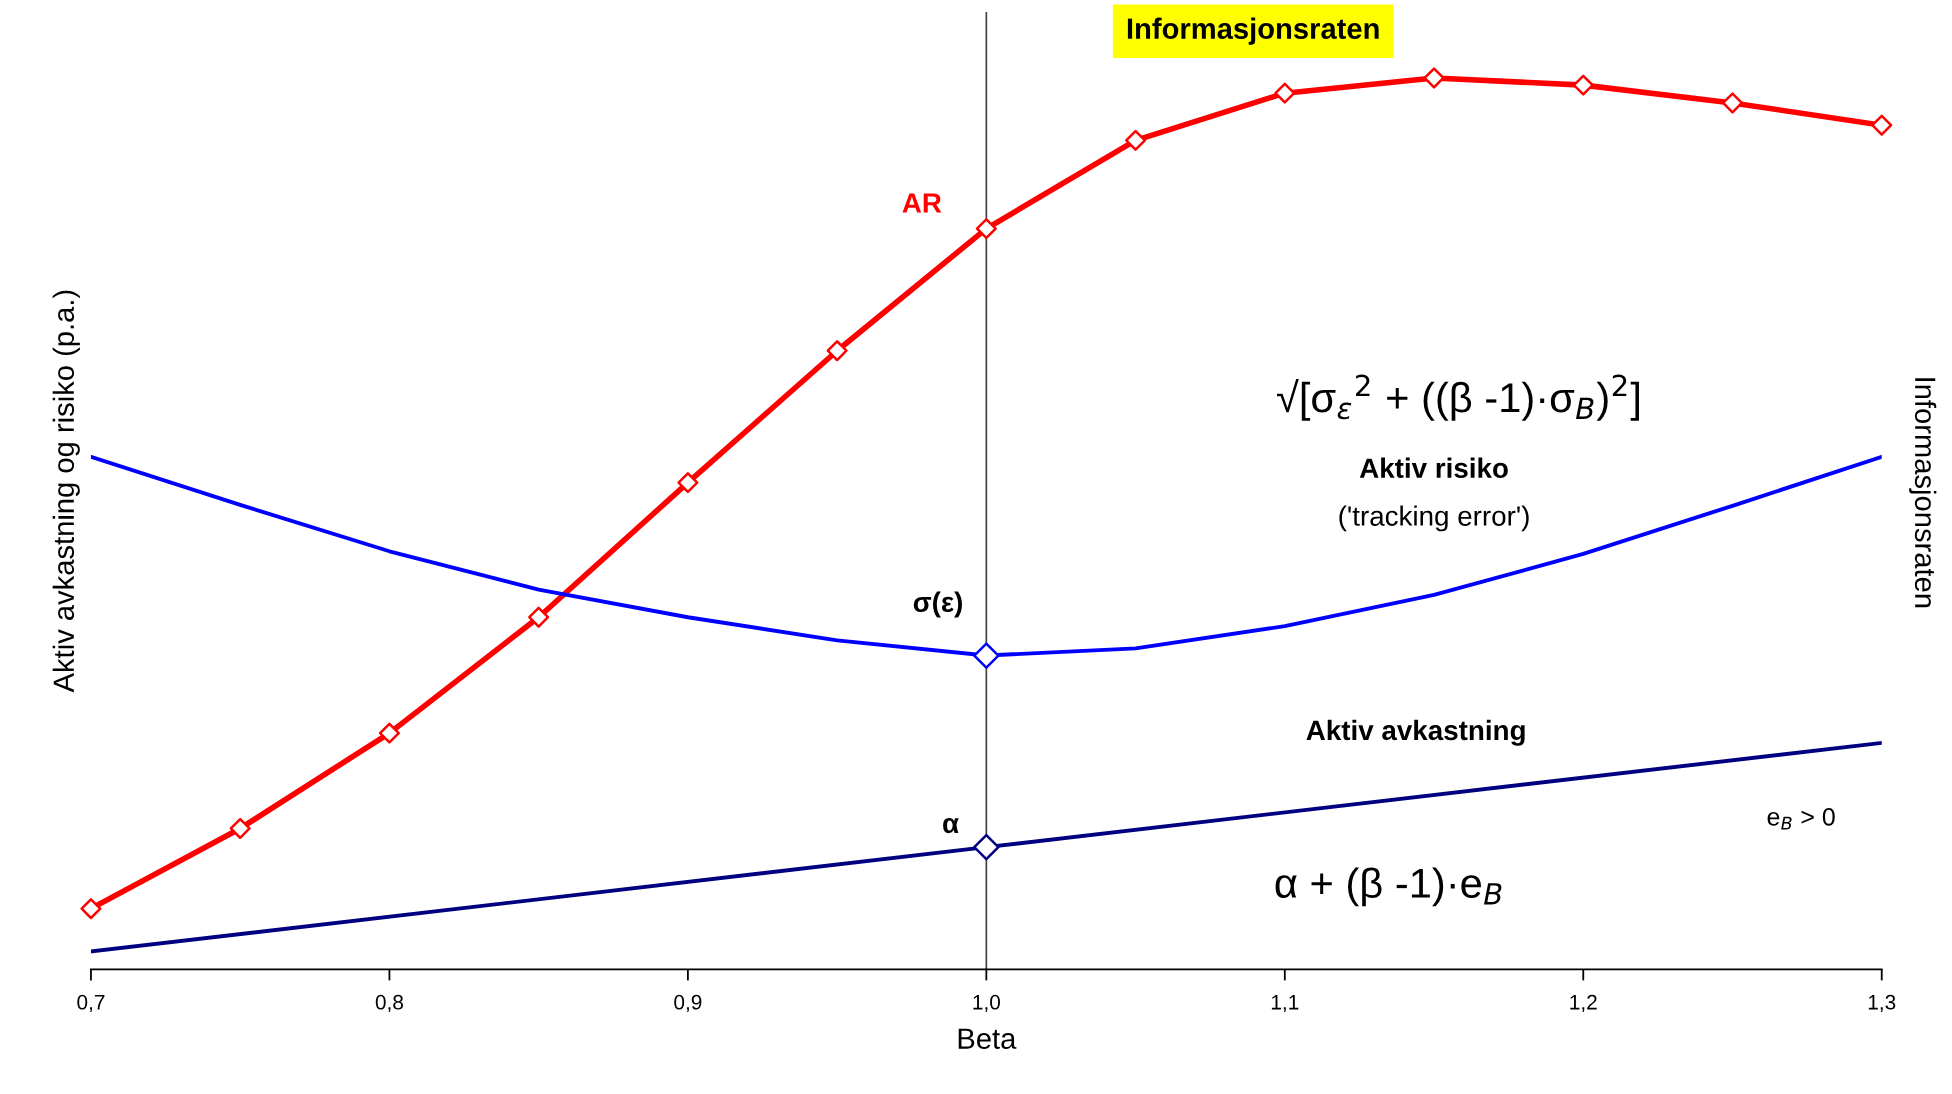  What do you see at coordinates (1253, 31) in the screenshot?
I see `chart-title: Informasjonsraten` at bounding box center [1253, 31].